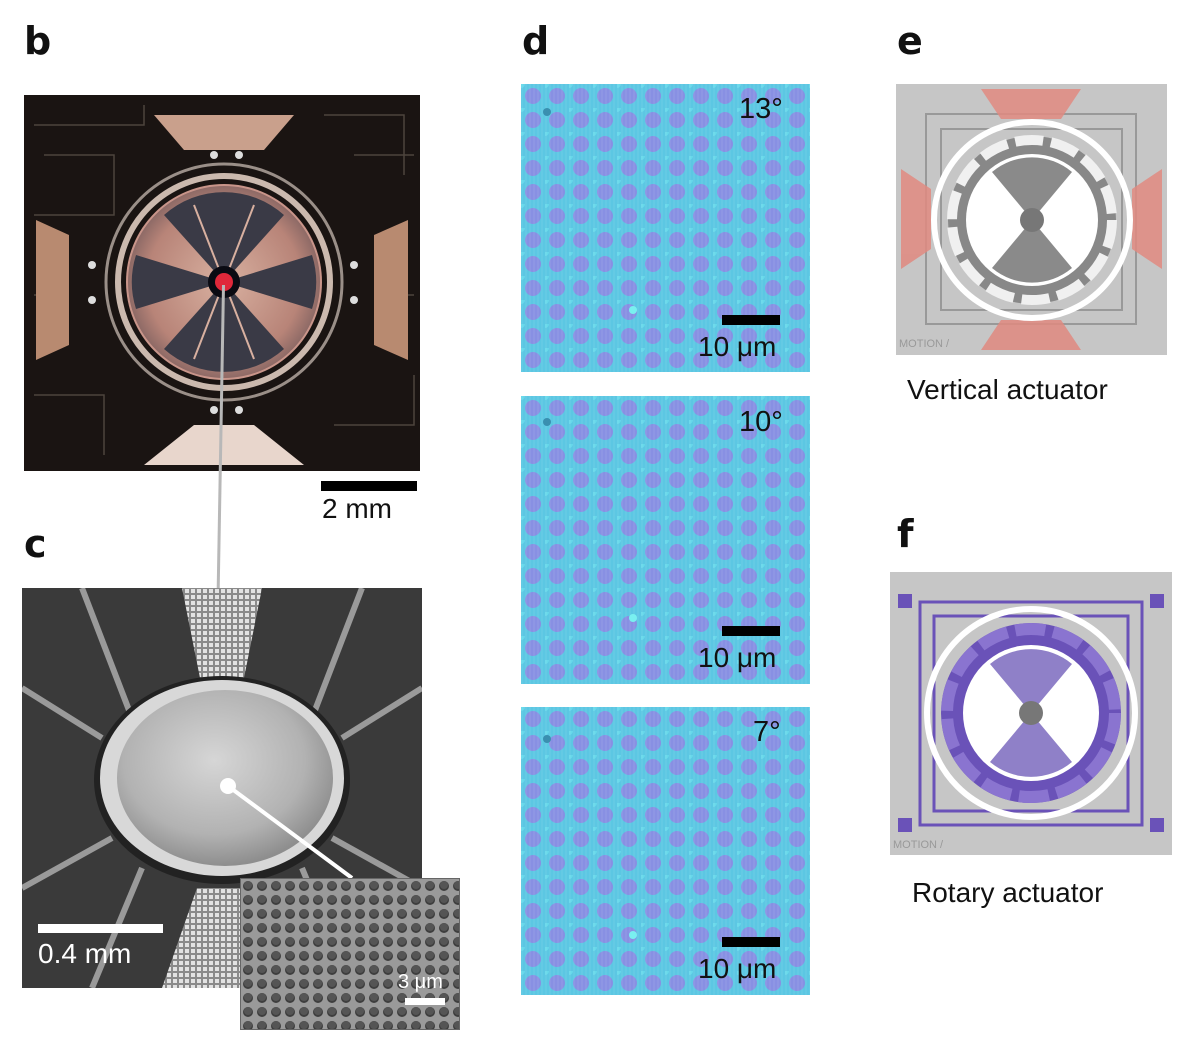 This screenshot has width=1188, height=1048. What do you see at coordinates (737, 657) in the screenshot?
I see `scalebar-d2-label: 10 μm` at bounding box center [737, 657].